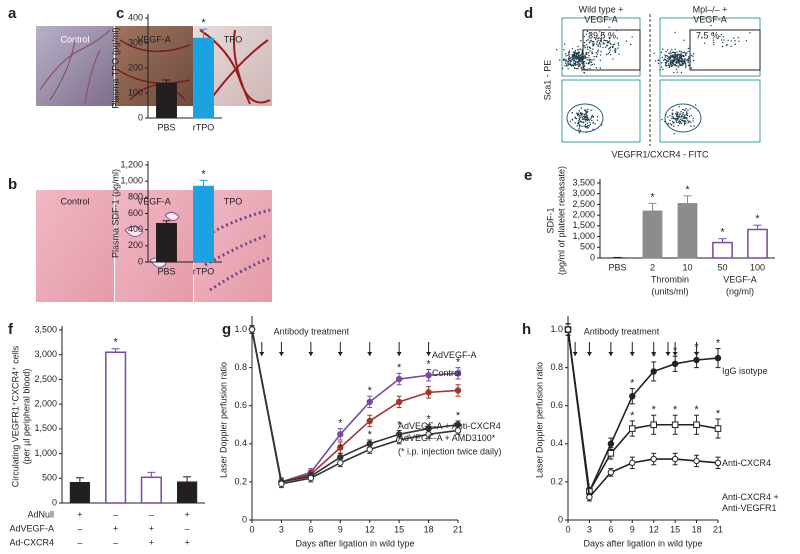  I want to click on y-axis-label: Plasma SDF-1 (pg/ml), so click(115, 213).